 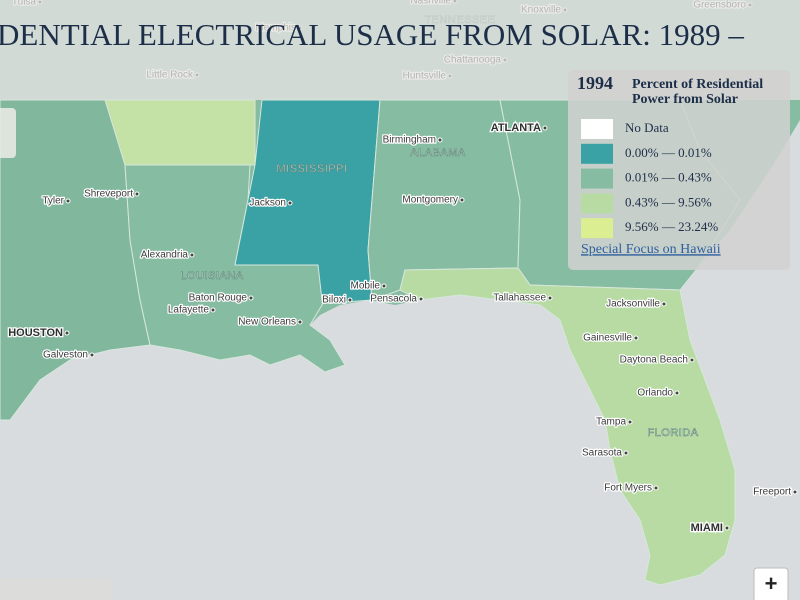 What do you see at coordinates (668, 201) in the screenshot?
I see `legend-label: 0.43% — 9.56%` at bounding box center [668, 201].